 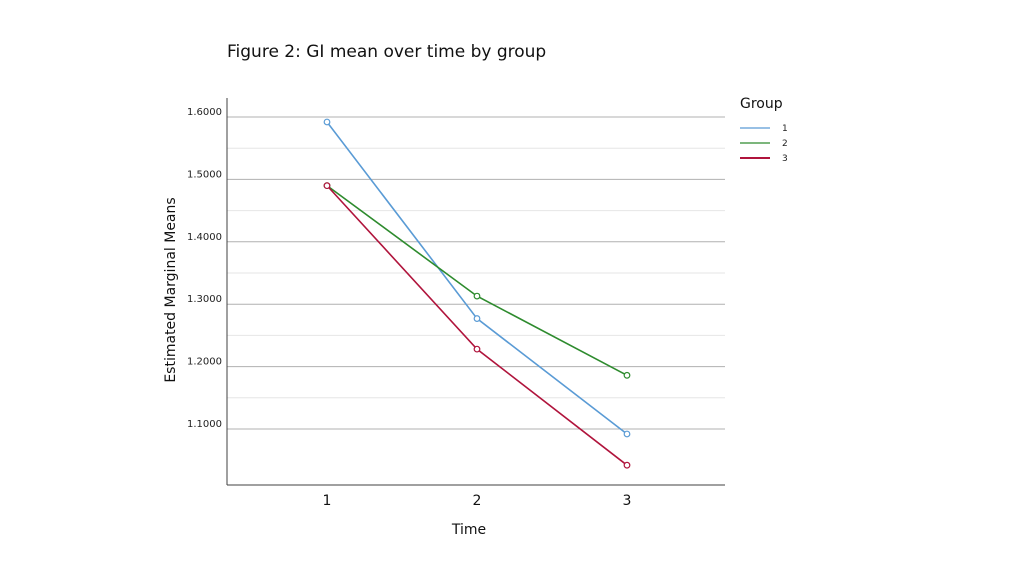 What do you see at coordinates (171, 289) in the screenshot?
I see `y-axis-title: Estimated Marginal Means` at bounding box center [171, 289].